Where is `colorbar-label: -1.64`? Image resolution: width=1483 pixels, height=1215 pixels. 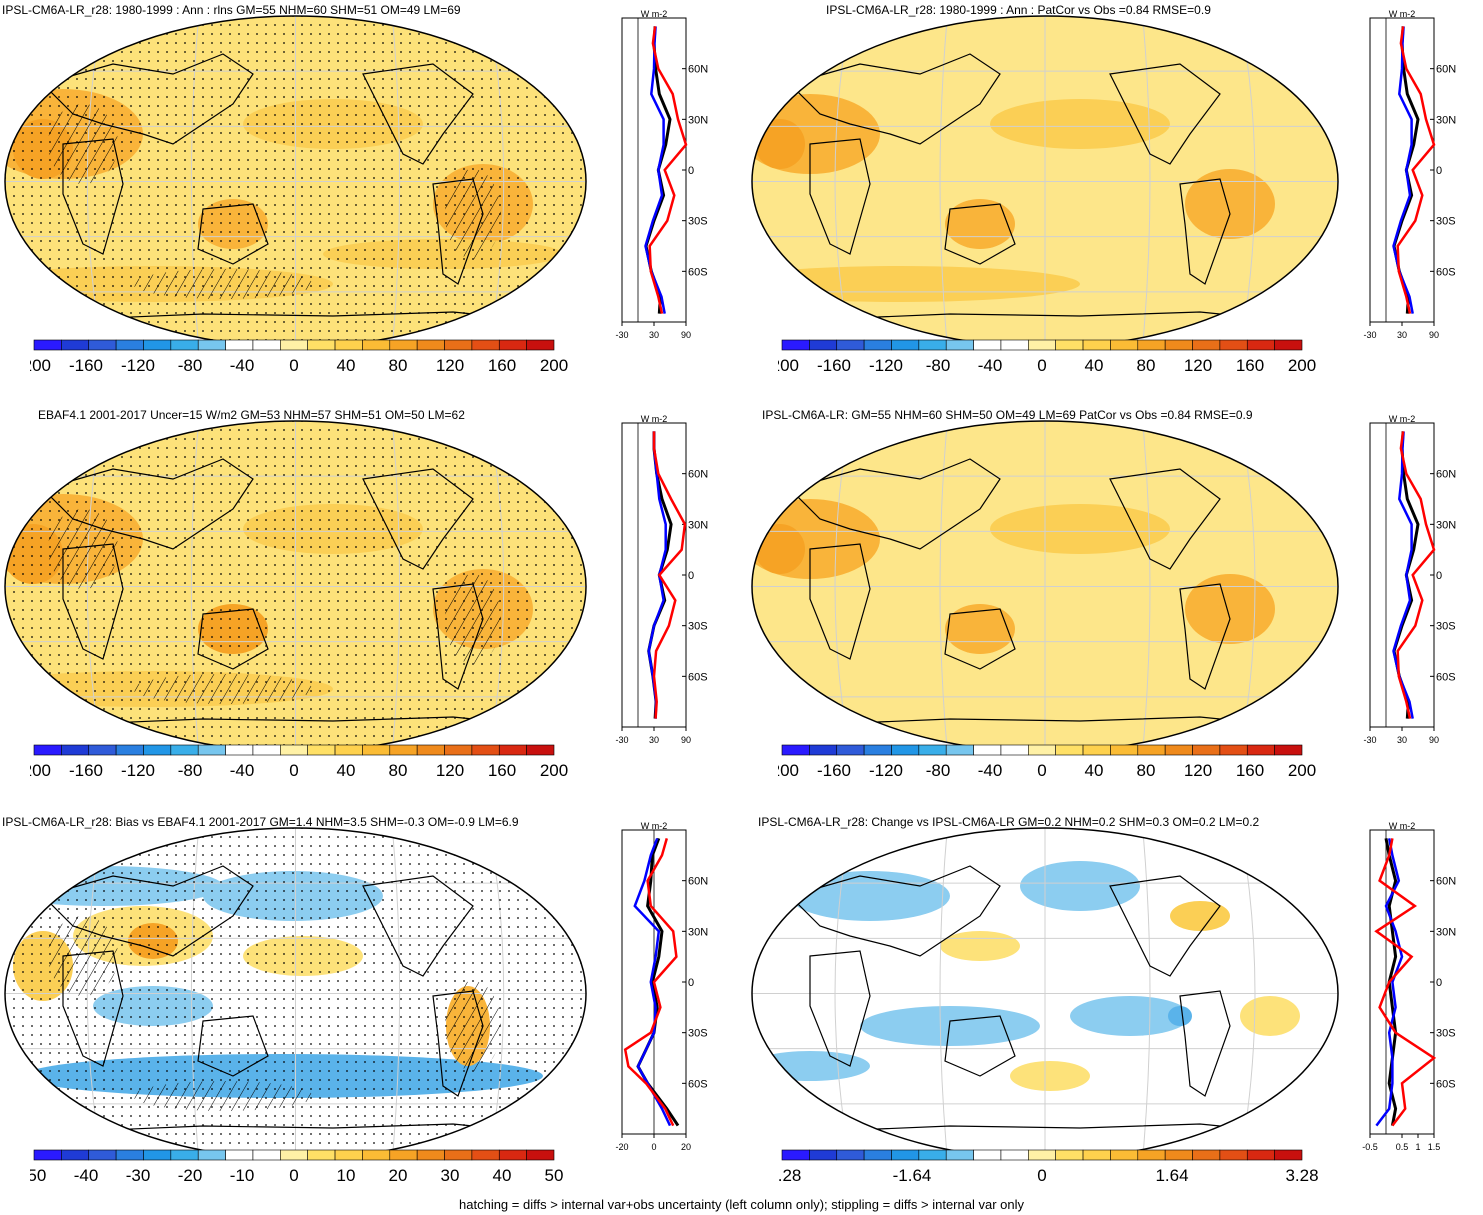
colorbar-label: -1.64 is located at coordinates (912, 1175).